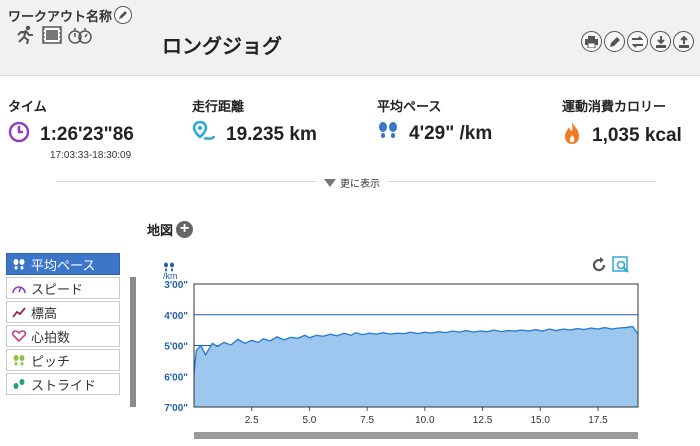 The width and height of the screenshot is (700, 446). I want to click on workout-type-icons, so click(53, 35).